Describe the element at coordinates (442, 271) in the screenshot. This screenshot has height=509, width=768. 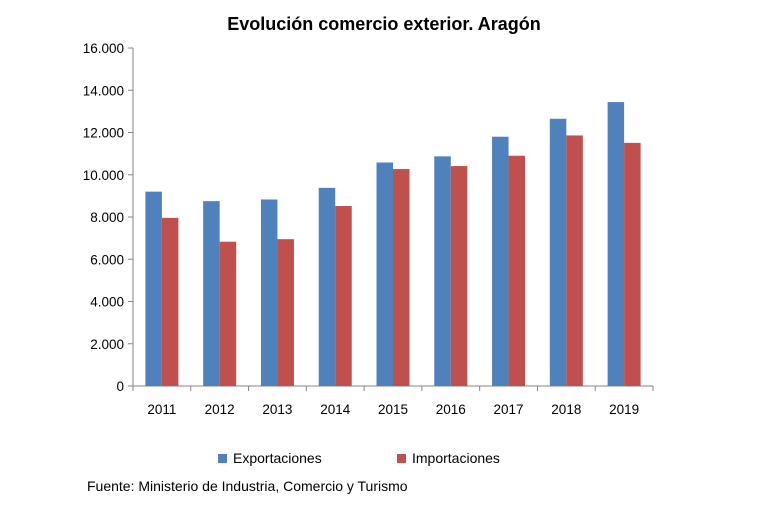
I see `bar-exportaciones-2016` at that location.